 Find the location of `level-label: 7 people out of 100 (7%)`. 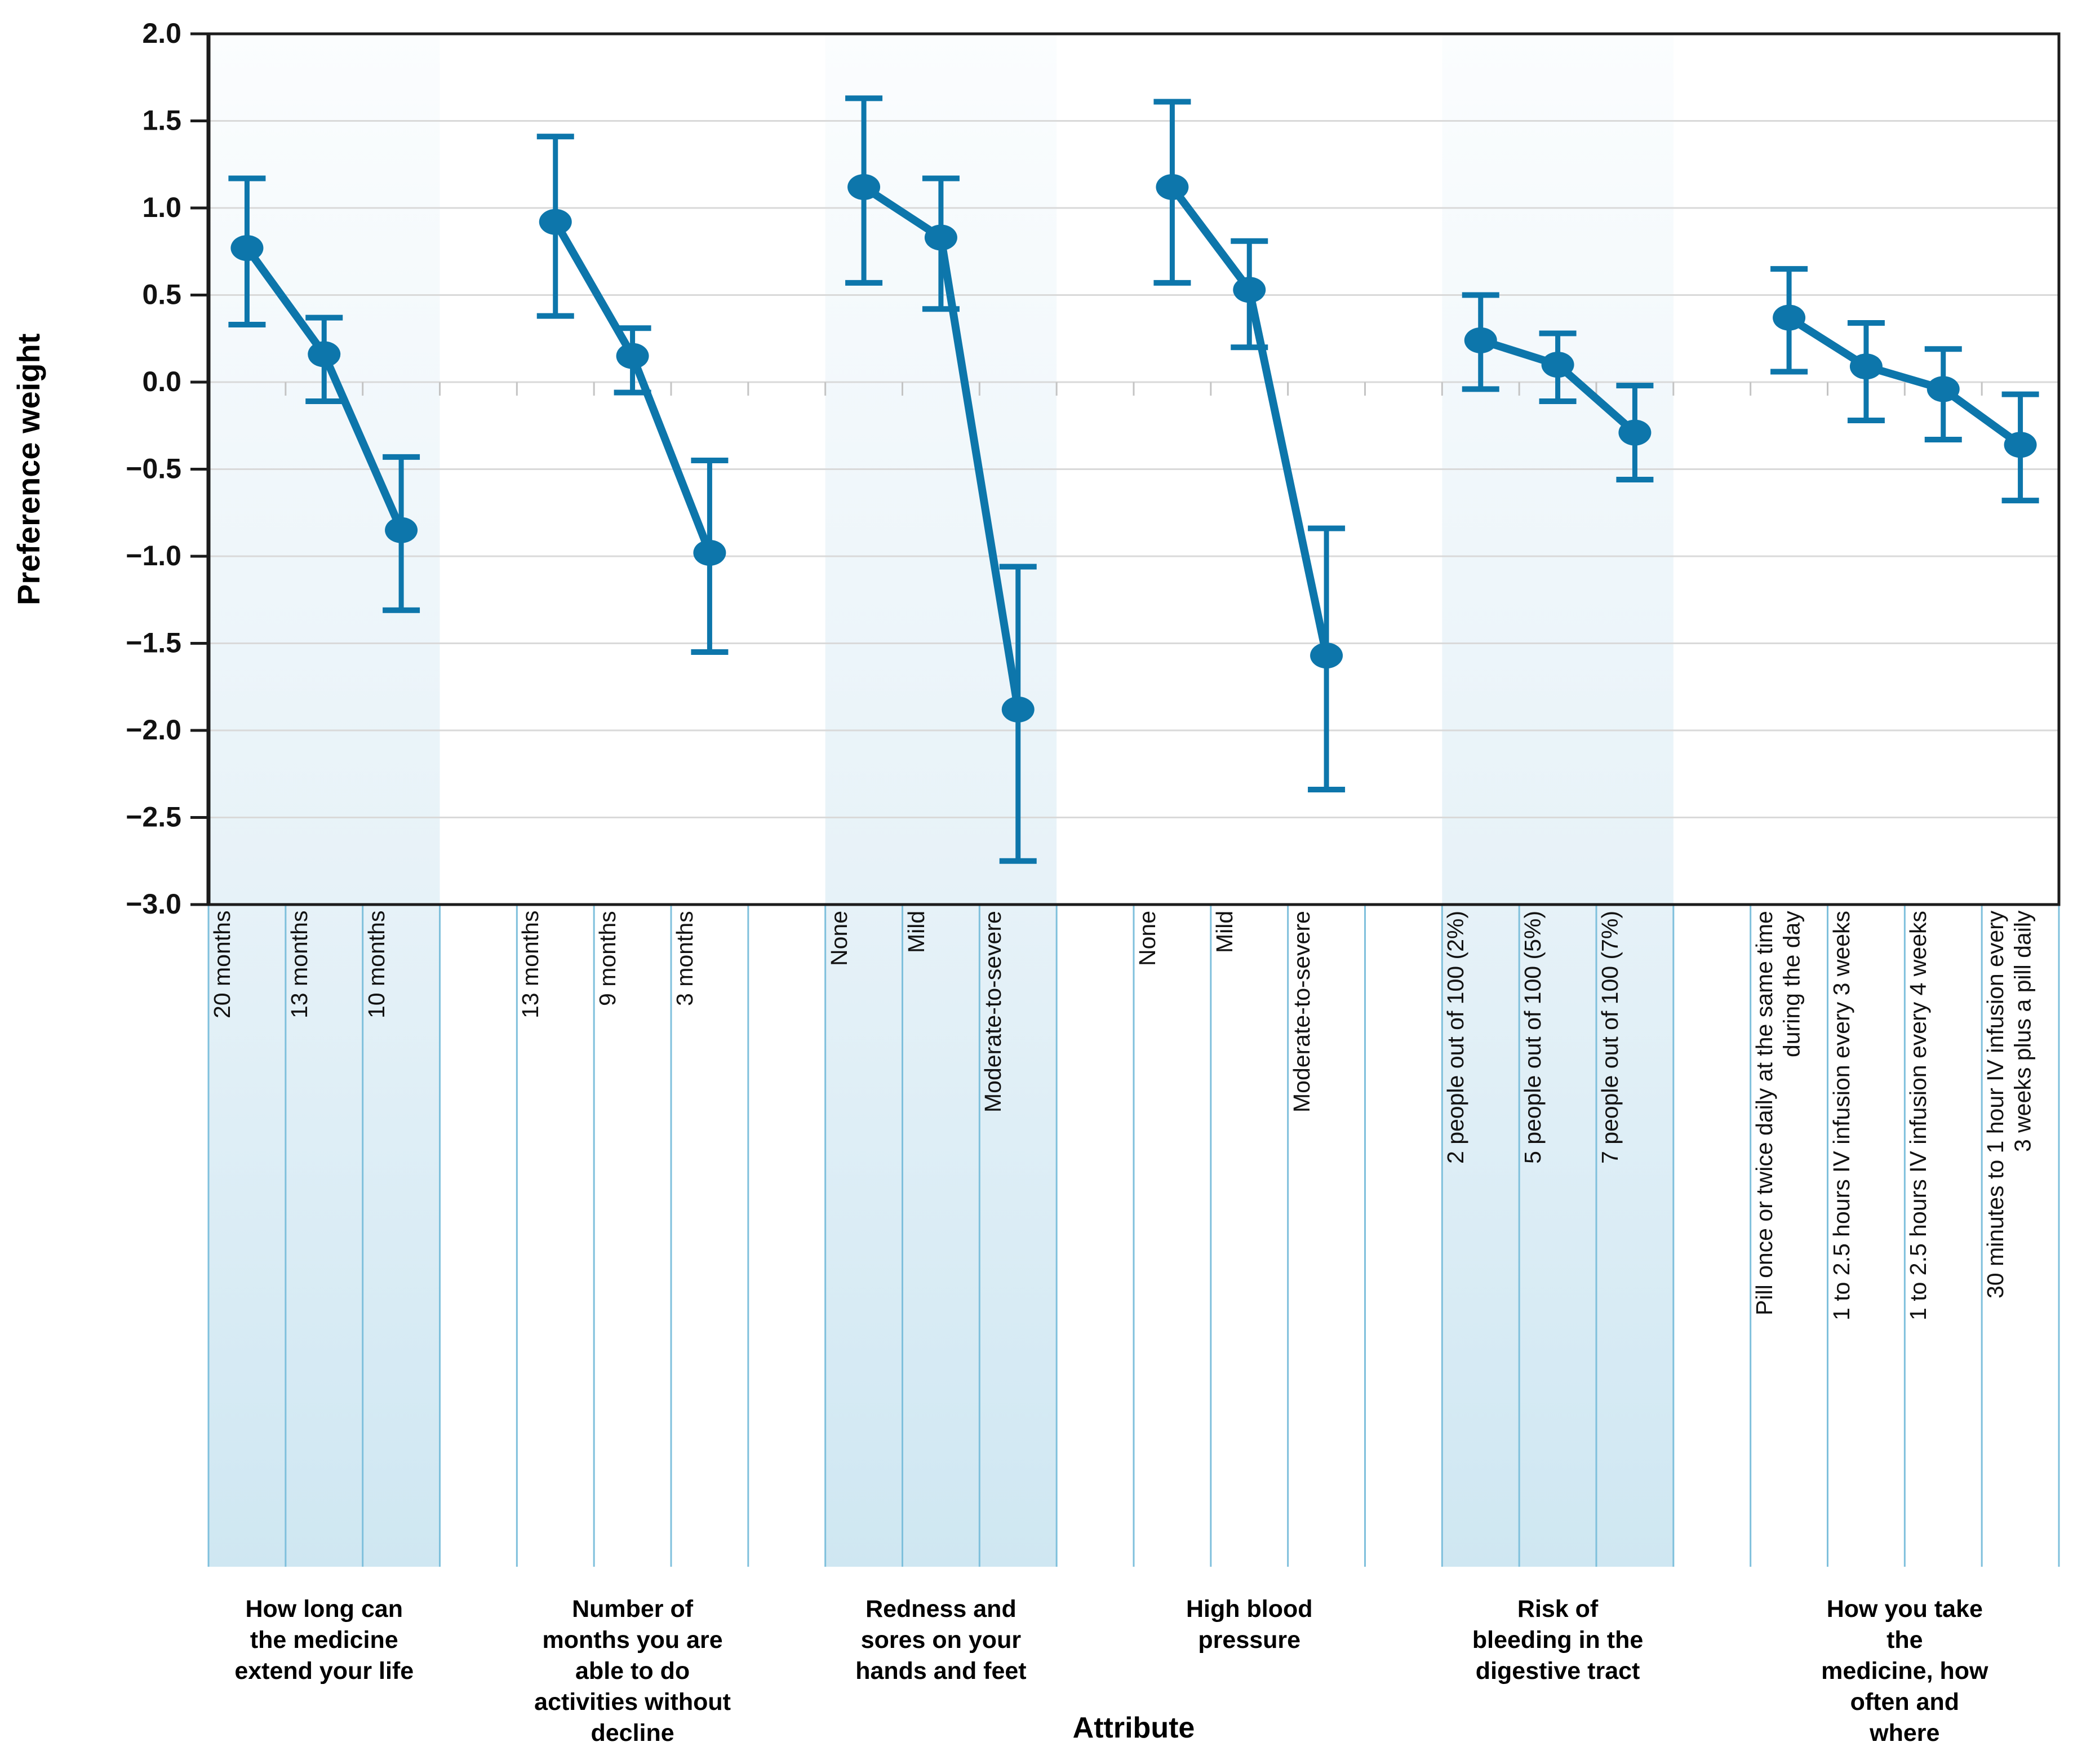

level-label: 7 people out of 100 (7%) is located at coordinates (1610, 1037).